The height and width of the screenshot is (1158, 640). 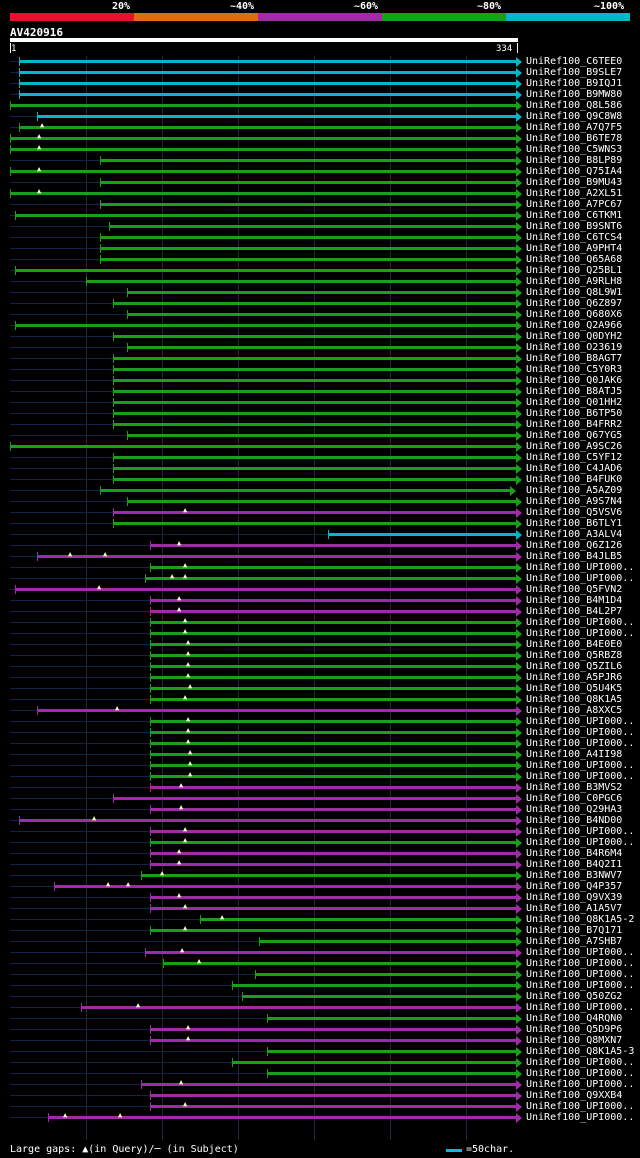 What do you see at coordinates (320, 677) in the screenshot?
I see `hit-row: ▲ UniRef100_A5PJR6` at bounding box center [320, 677].